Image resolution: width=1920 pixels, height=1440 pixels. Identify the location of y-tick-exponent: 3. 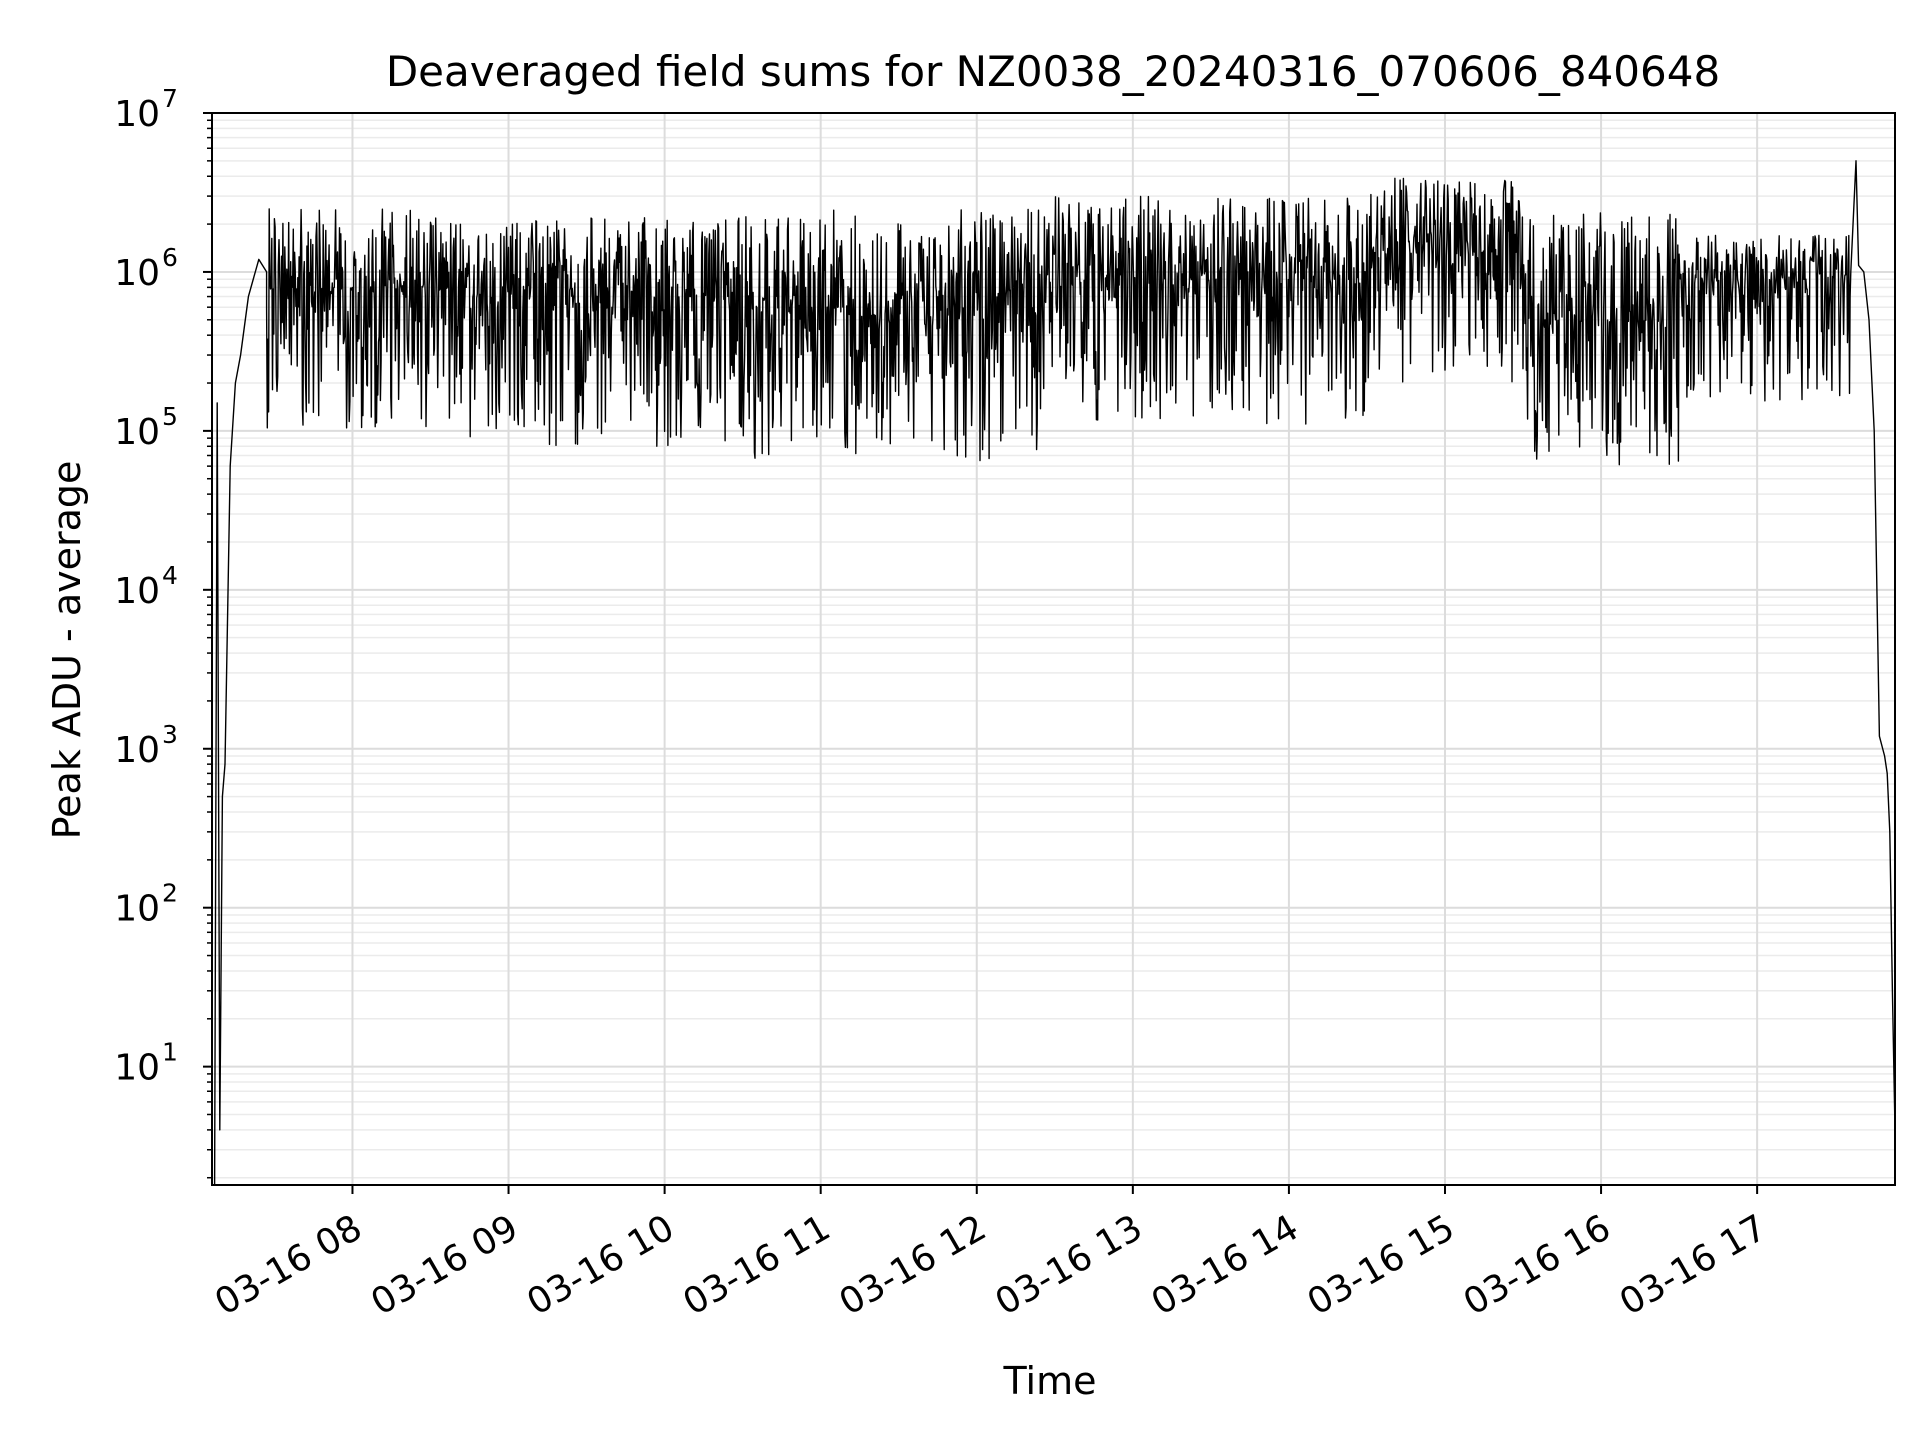
(170, 734).